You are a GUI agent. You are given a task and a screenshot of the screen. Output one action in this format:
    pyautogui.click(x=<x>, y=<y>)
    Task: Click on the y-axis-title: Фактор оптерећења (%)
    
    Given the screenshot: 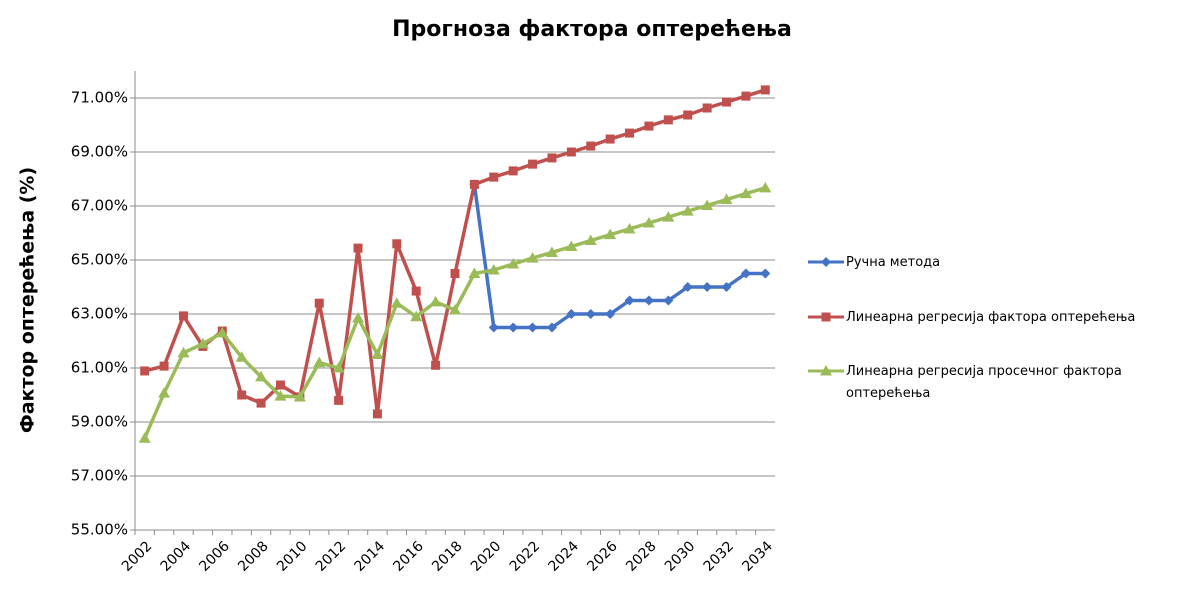 What is the action you would take?
    pyautogui.click(x=28, y=300)
    